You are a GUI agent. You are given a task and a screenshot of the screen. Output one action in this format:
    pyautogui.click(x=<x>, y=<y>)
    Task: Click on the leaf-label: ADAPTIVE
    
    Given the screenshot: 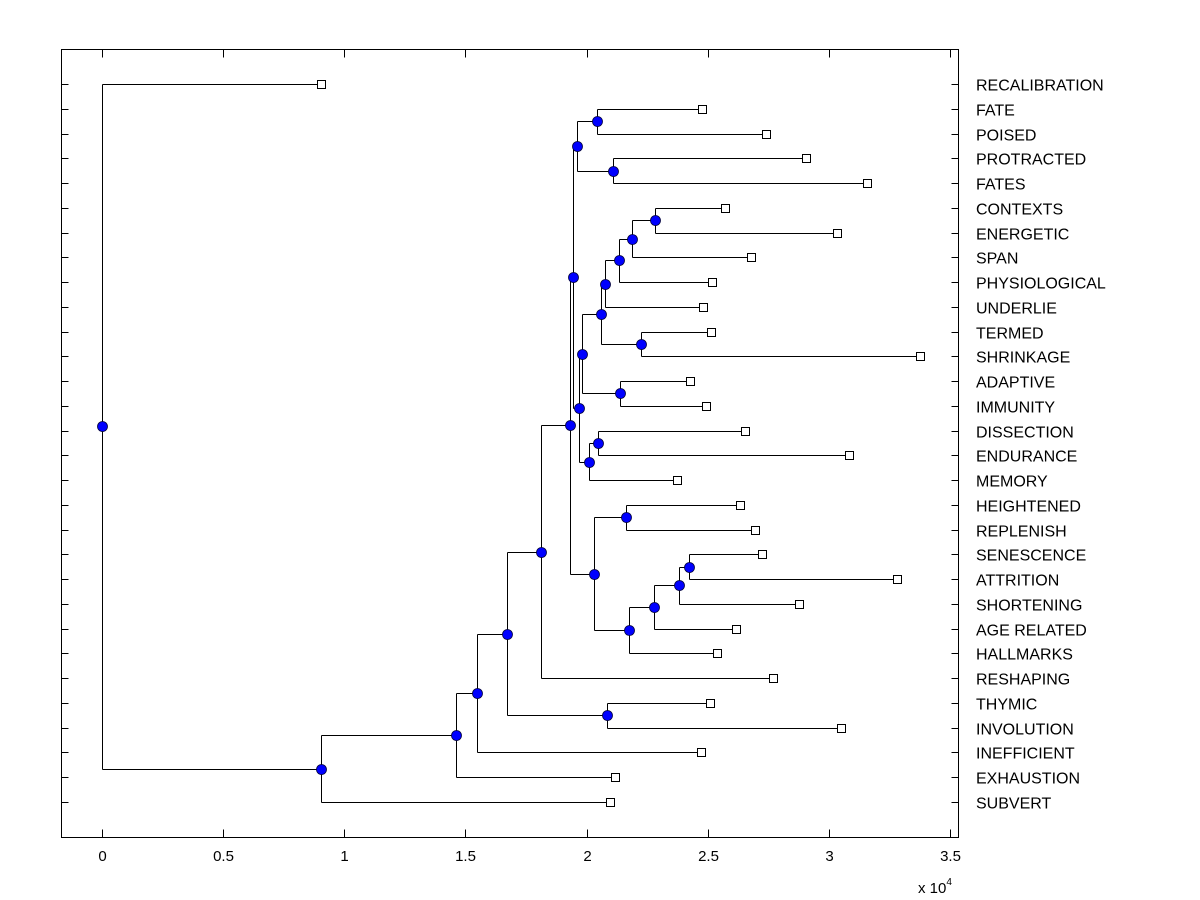 What is the action you would take?
    pyautogui.click(x=1015, y=383)
    